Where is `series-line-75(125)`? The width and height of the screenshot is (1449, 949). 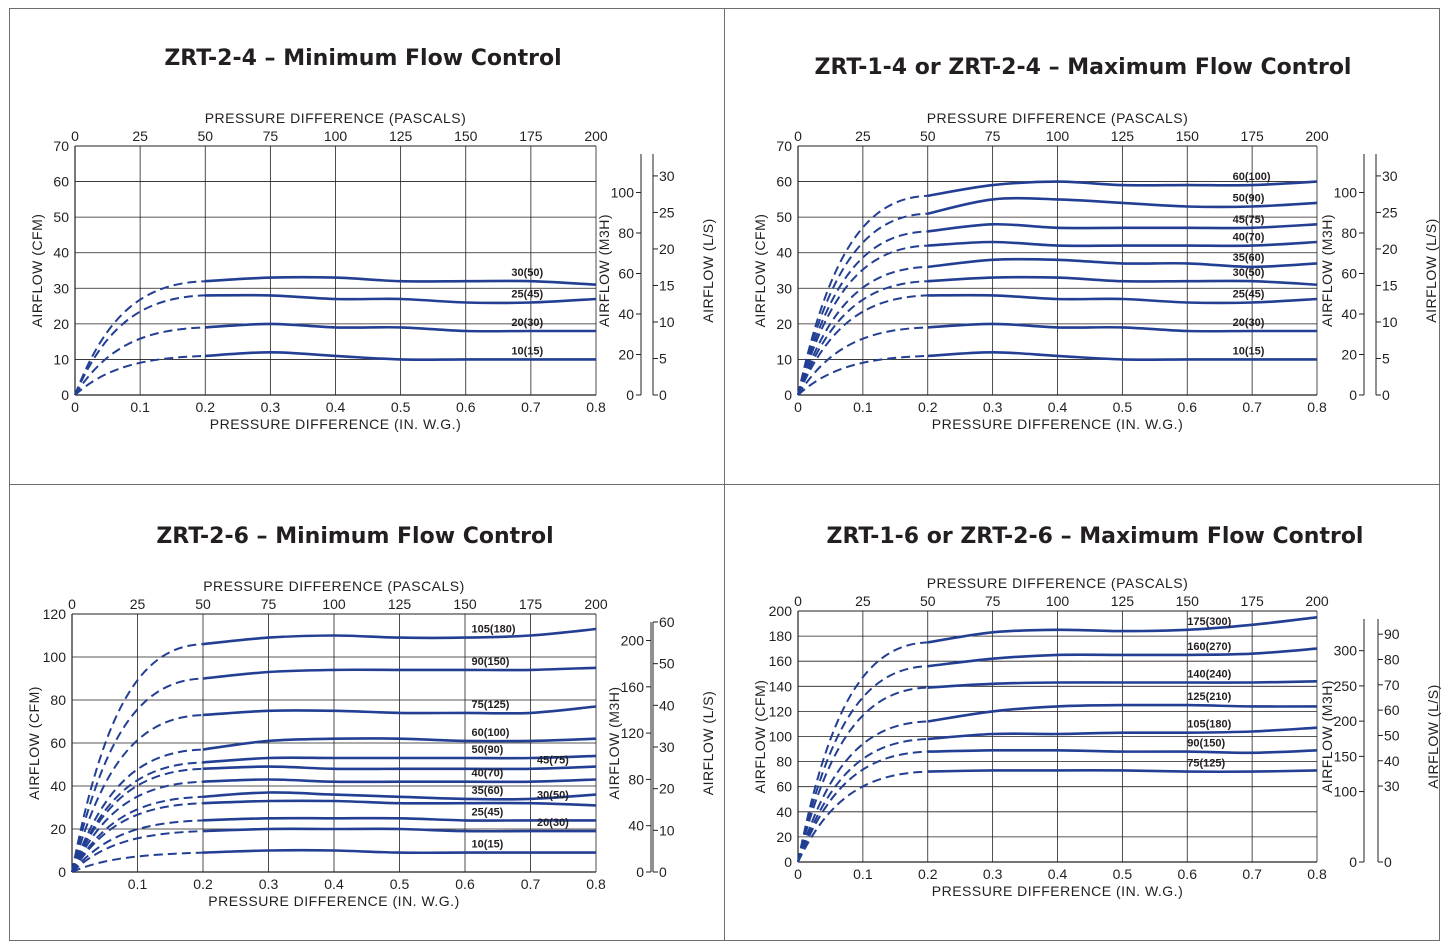
series-line-75(125) is located at coordinates (399, 711).